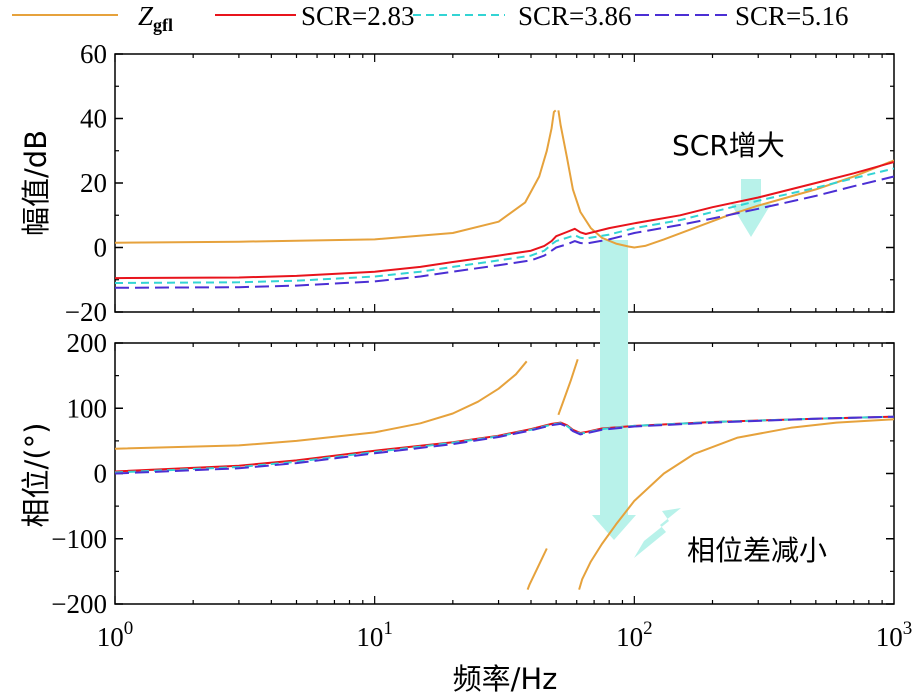 This screenshot has height=697, width=917. What do you see at coordinates (155, 18) in the screenshot?
I see `legend-label-zgfl: Zgfl` at bounding box center [155, 18].